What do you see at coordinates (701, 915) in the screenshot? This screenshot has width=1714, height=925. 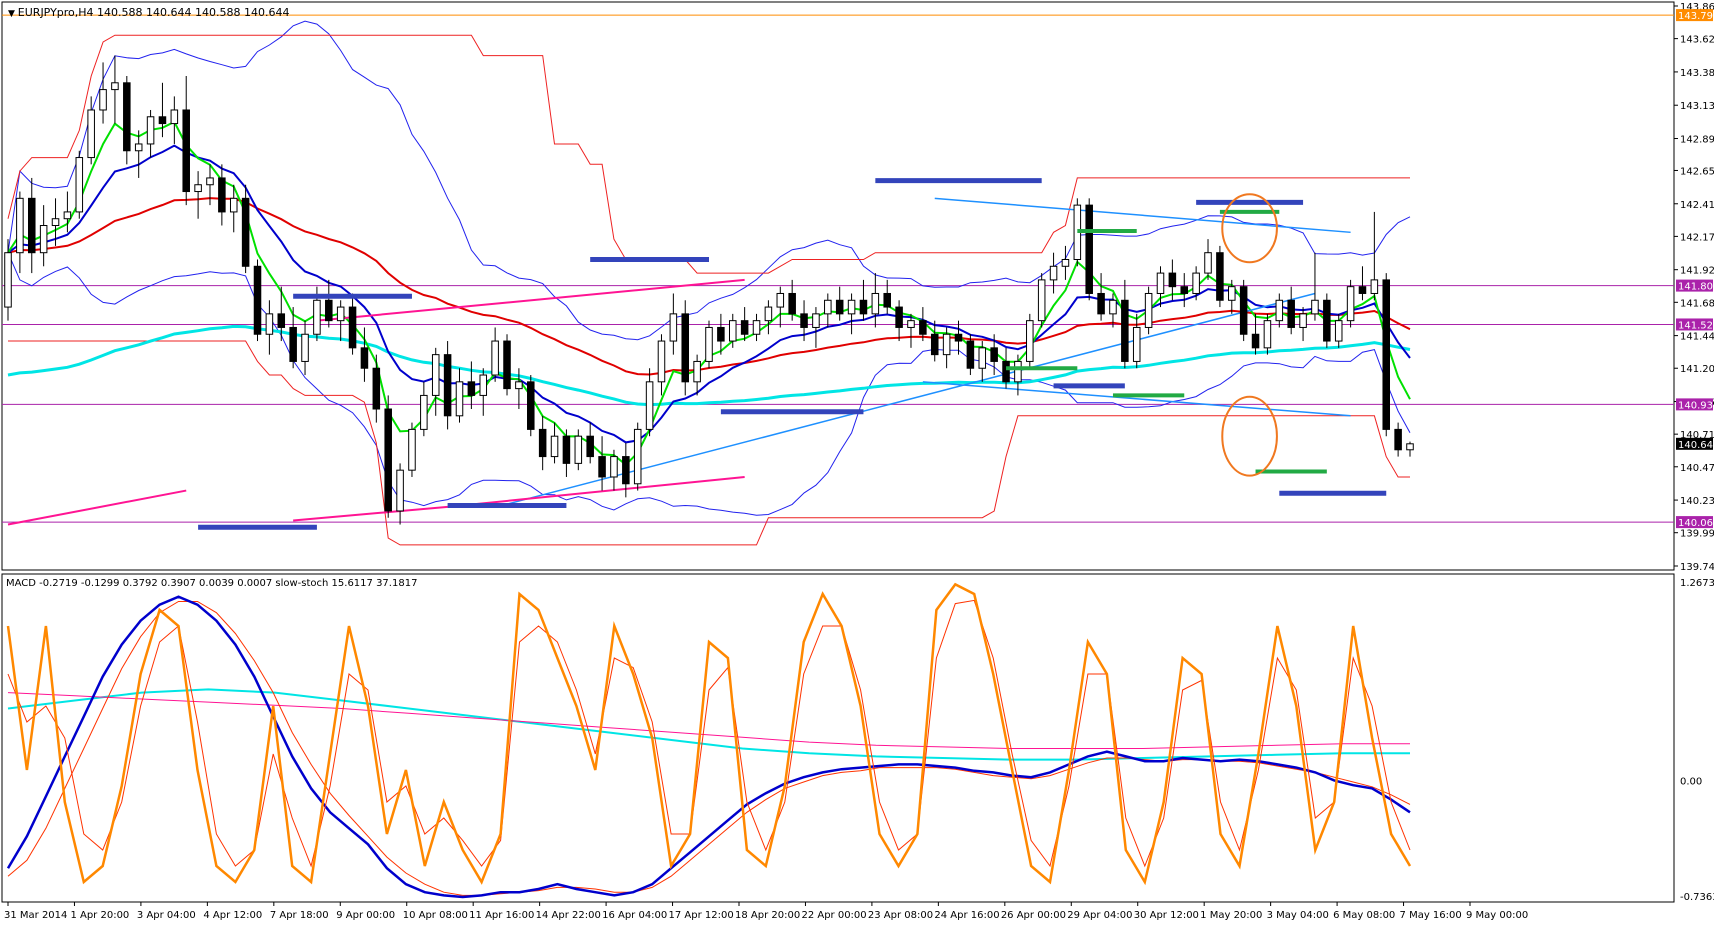 I see `x-tick-label: 17 Apr 12:00` at bounding box center [701, 915].